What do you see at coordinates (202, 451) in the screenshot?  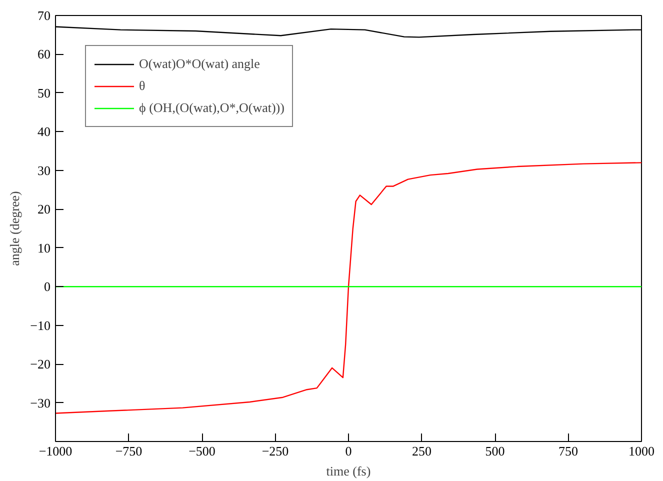 I see `x-tick-label: −500` at bounding box center [202, 451].